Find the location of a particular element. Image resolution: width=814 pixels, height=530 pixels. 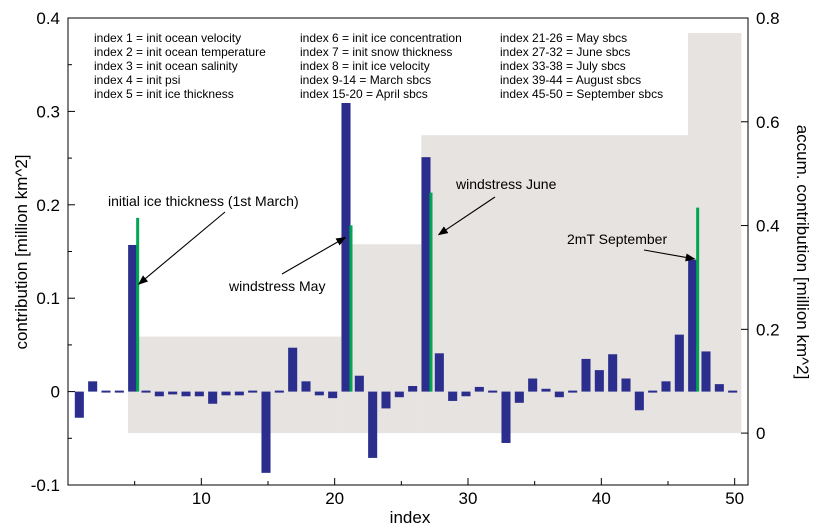

legend-entry: index 2 = init ocean temperature is located at coordinates (180, 52).